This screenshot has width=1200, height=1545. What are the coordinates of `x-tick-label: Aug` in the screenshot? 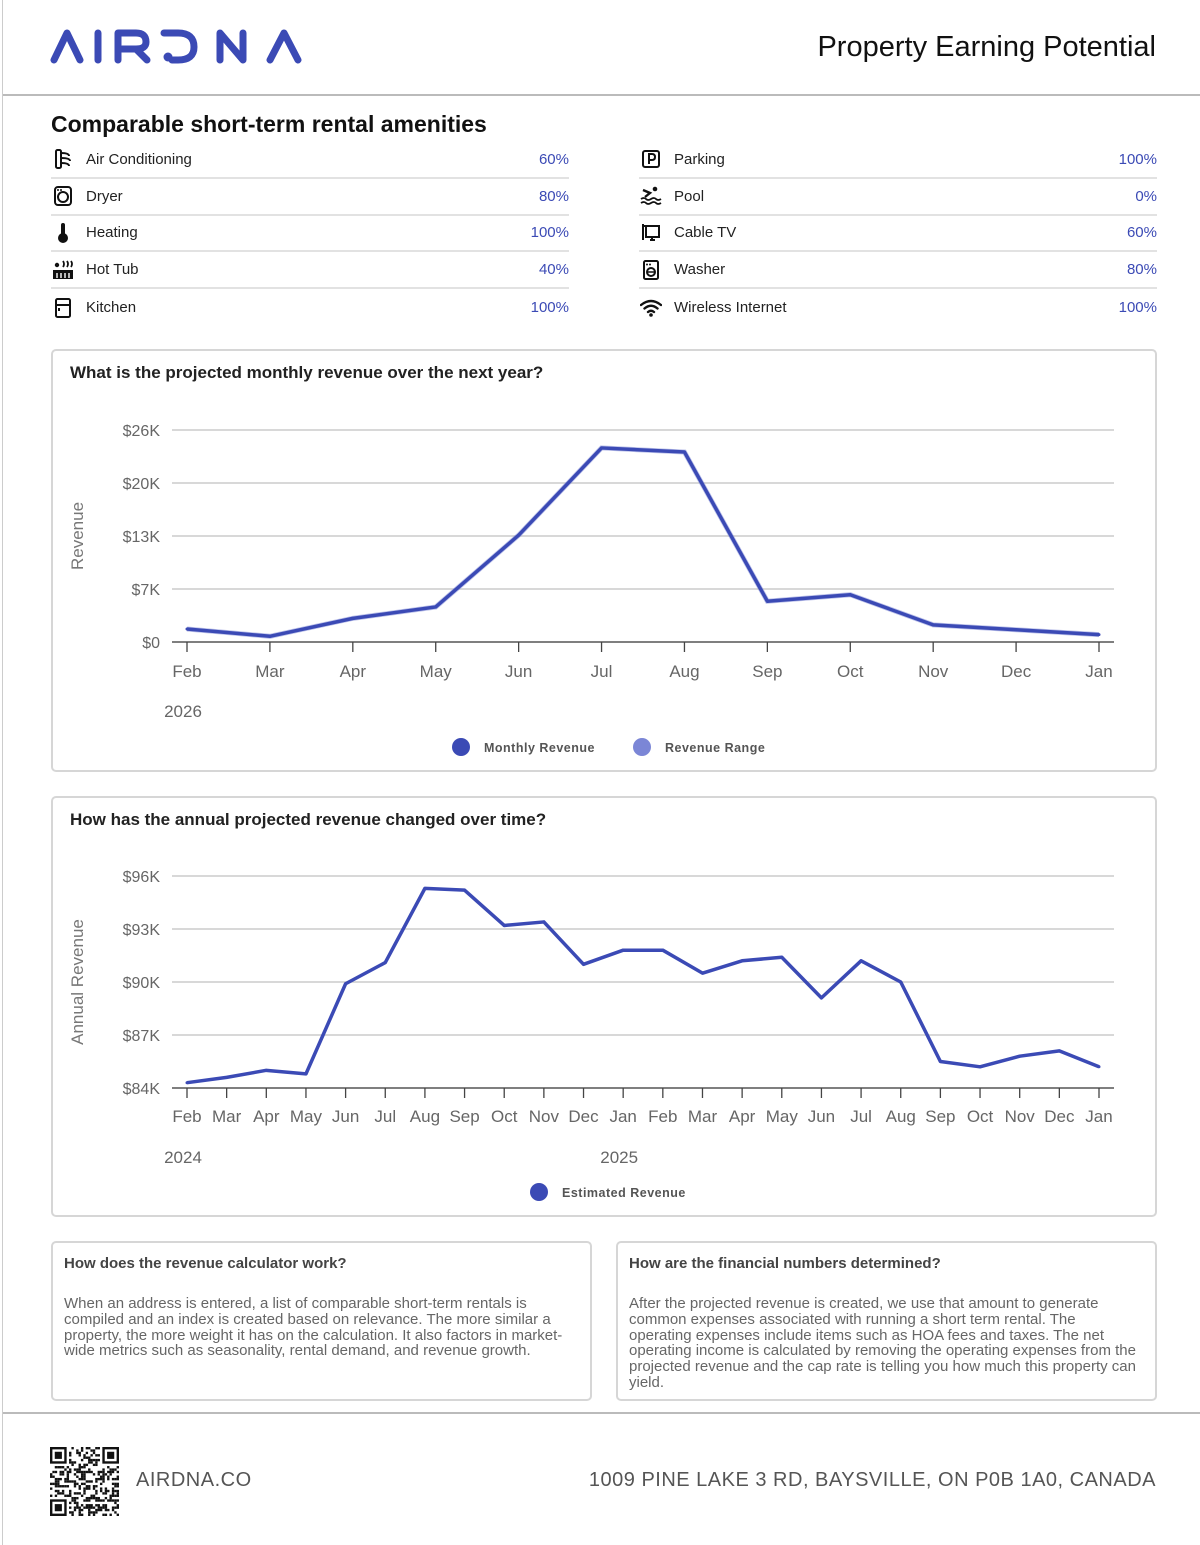 It's located at (684, 671).